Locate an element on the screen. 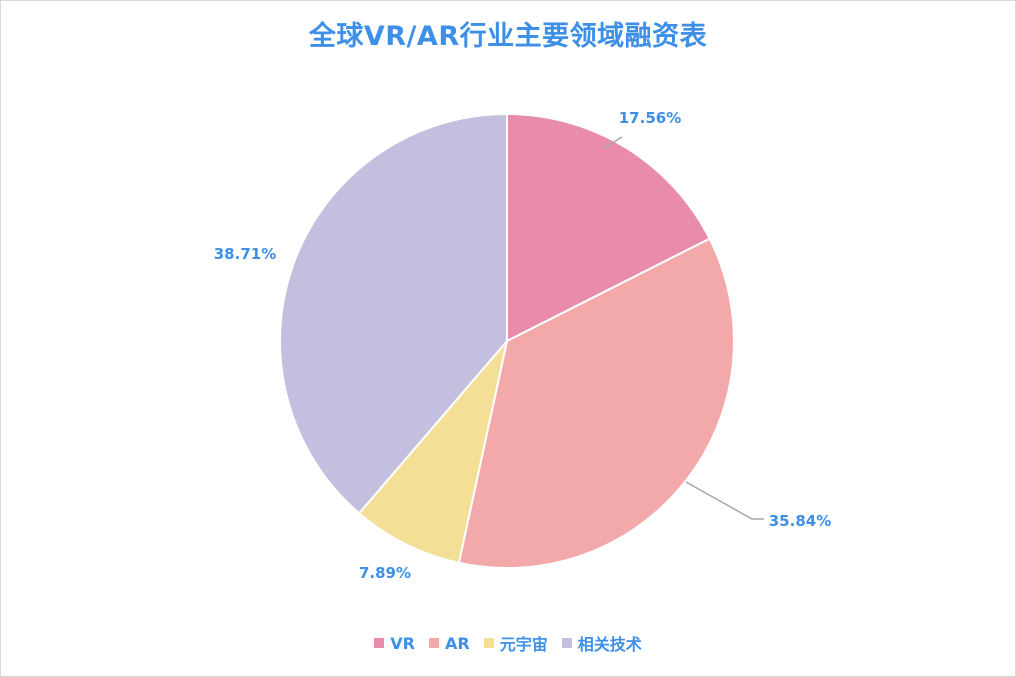  data-label-3: 7.89% is located at coordinates (385, 573).